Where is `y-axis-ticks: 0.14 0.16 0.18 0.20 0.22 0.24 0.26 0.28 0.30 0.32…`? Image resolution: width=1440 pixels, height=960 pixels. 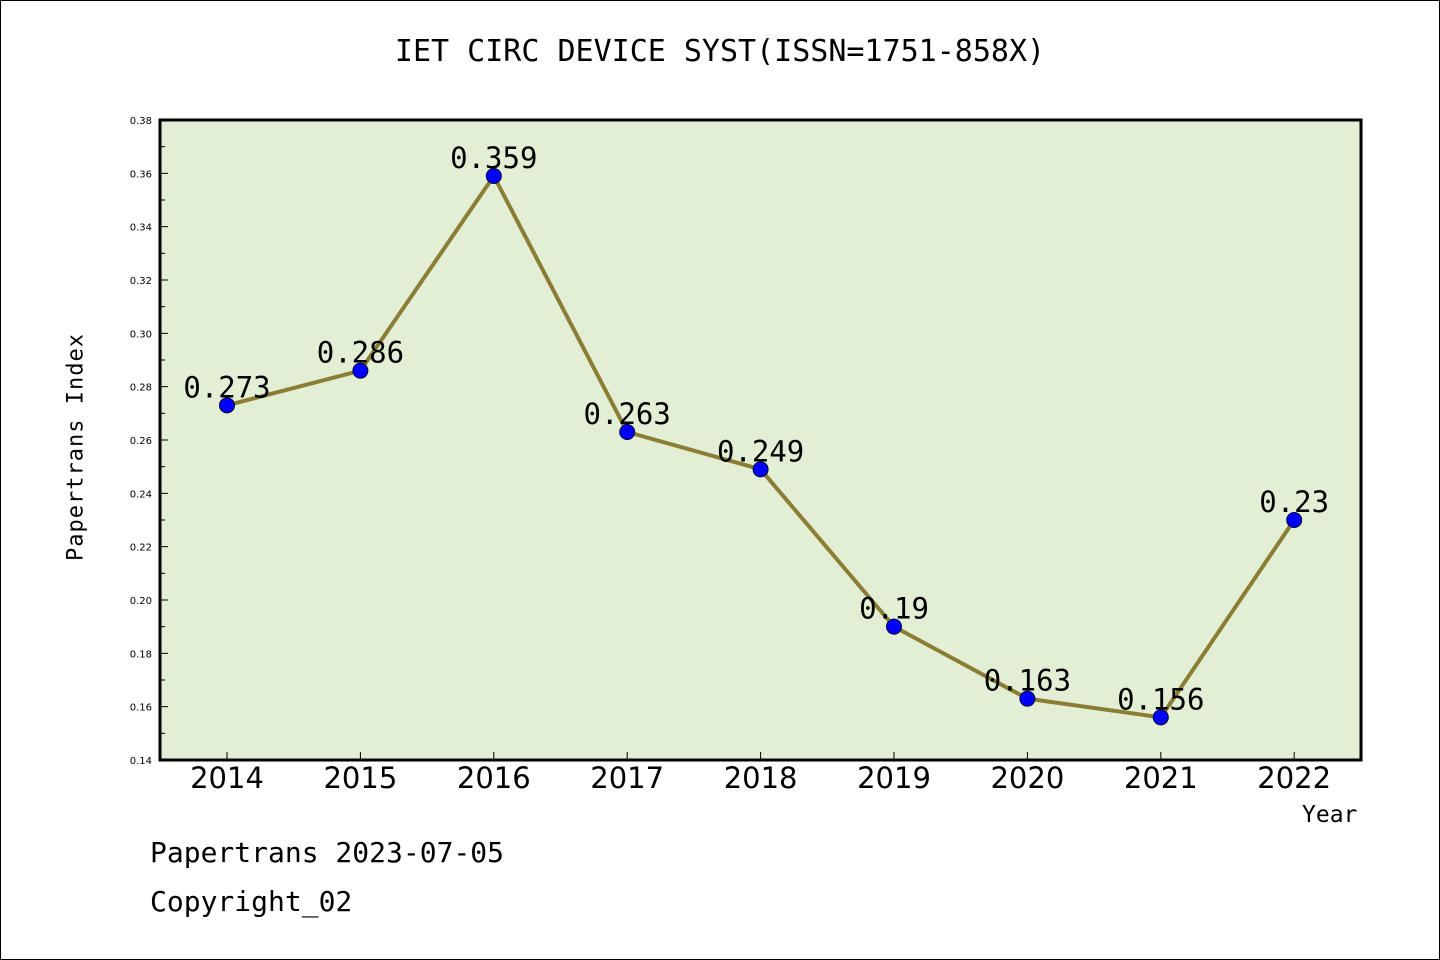
y-axis-ticks: 0.14 0.16 0.18 0.20 0.22 0.24 0.26 0.28 0.30 0.32… is located at coordinates (149, 441).